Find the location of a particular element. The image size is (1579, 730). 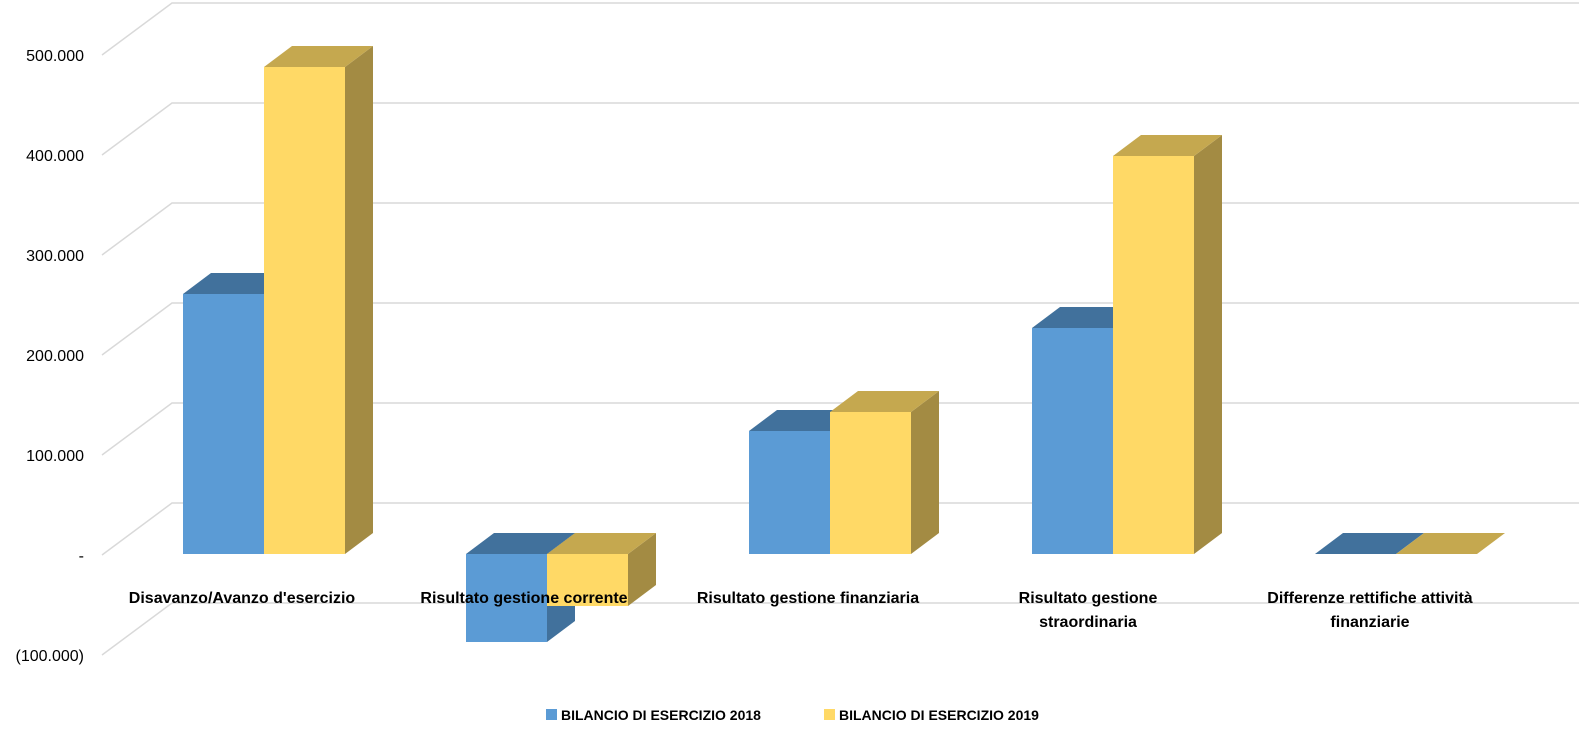

x-tick-label-line: Risultato gestione corrente is located at coordinates (523, 598).